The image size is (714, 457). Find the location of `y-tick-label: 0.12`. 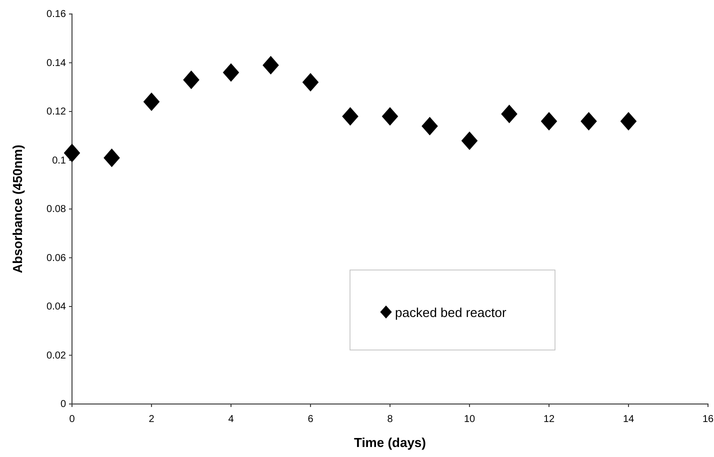

y-tick-label: 0.12 is located at coordinates (56, 112).